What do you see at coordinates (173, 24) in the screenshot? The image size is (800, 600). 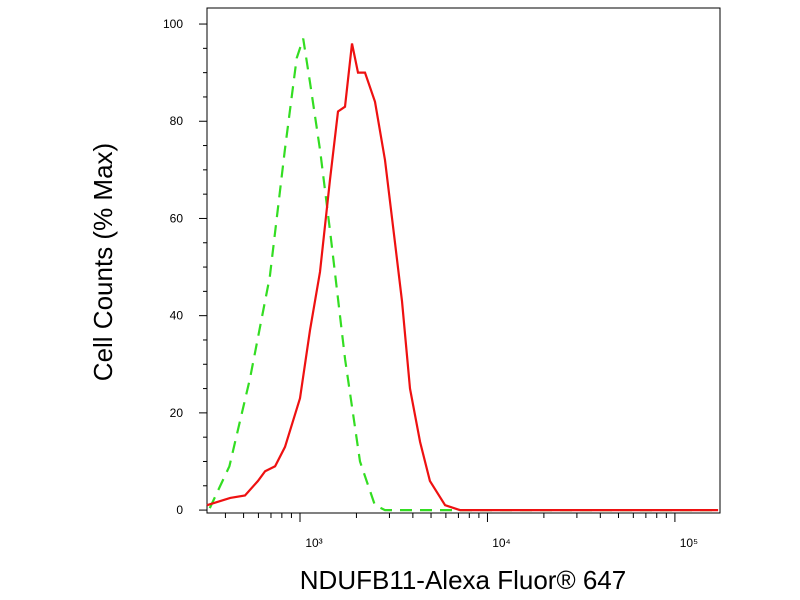 I see `y-tick-label: 100` at bounding box center [173, 24].